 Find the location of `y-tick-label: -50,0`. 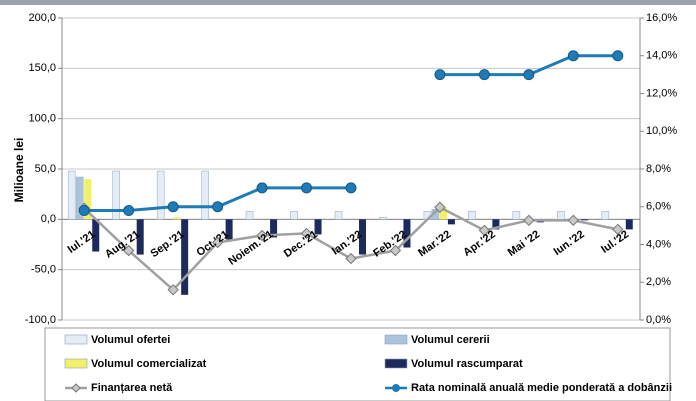

y-tick-label: -50,0 is located at coordinates (43, 270).